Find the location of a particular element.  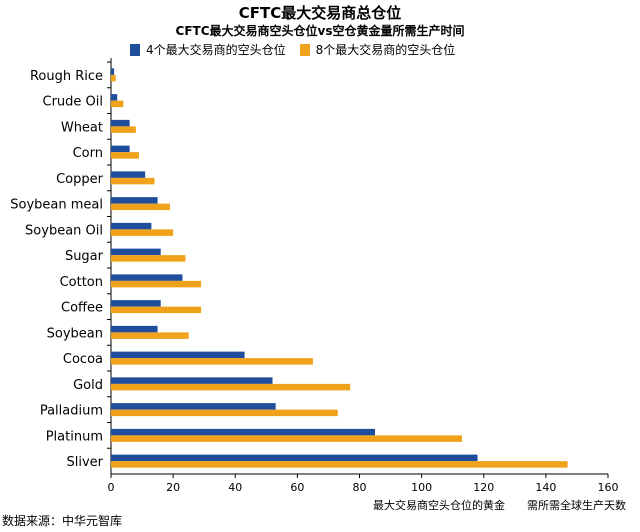

chart-subtitle: CFTC最大交易商空头仓位vs空仓黄金量所需生产时间 is located at coordinates (320, 31).